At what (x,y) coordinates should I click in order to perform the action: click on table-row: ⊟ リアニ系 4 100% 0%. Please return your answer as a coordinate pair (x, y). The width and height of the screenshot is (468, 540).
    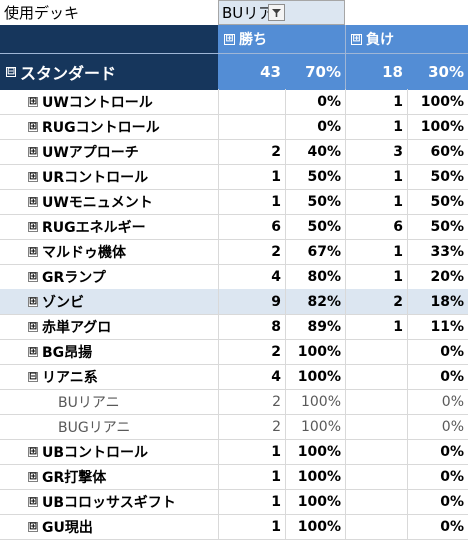
    Looking at the image, I should click on (234, 377).